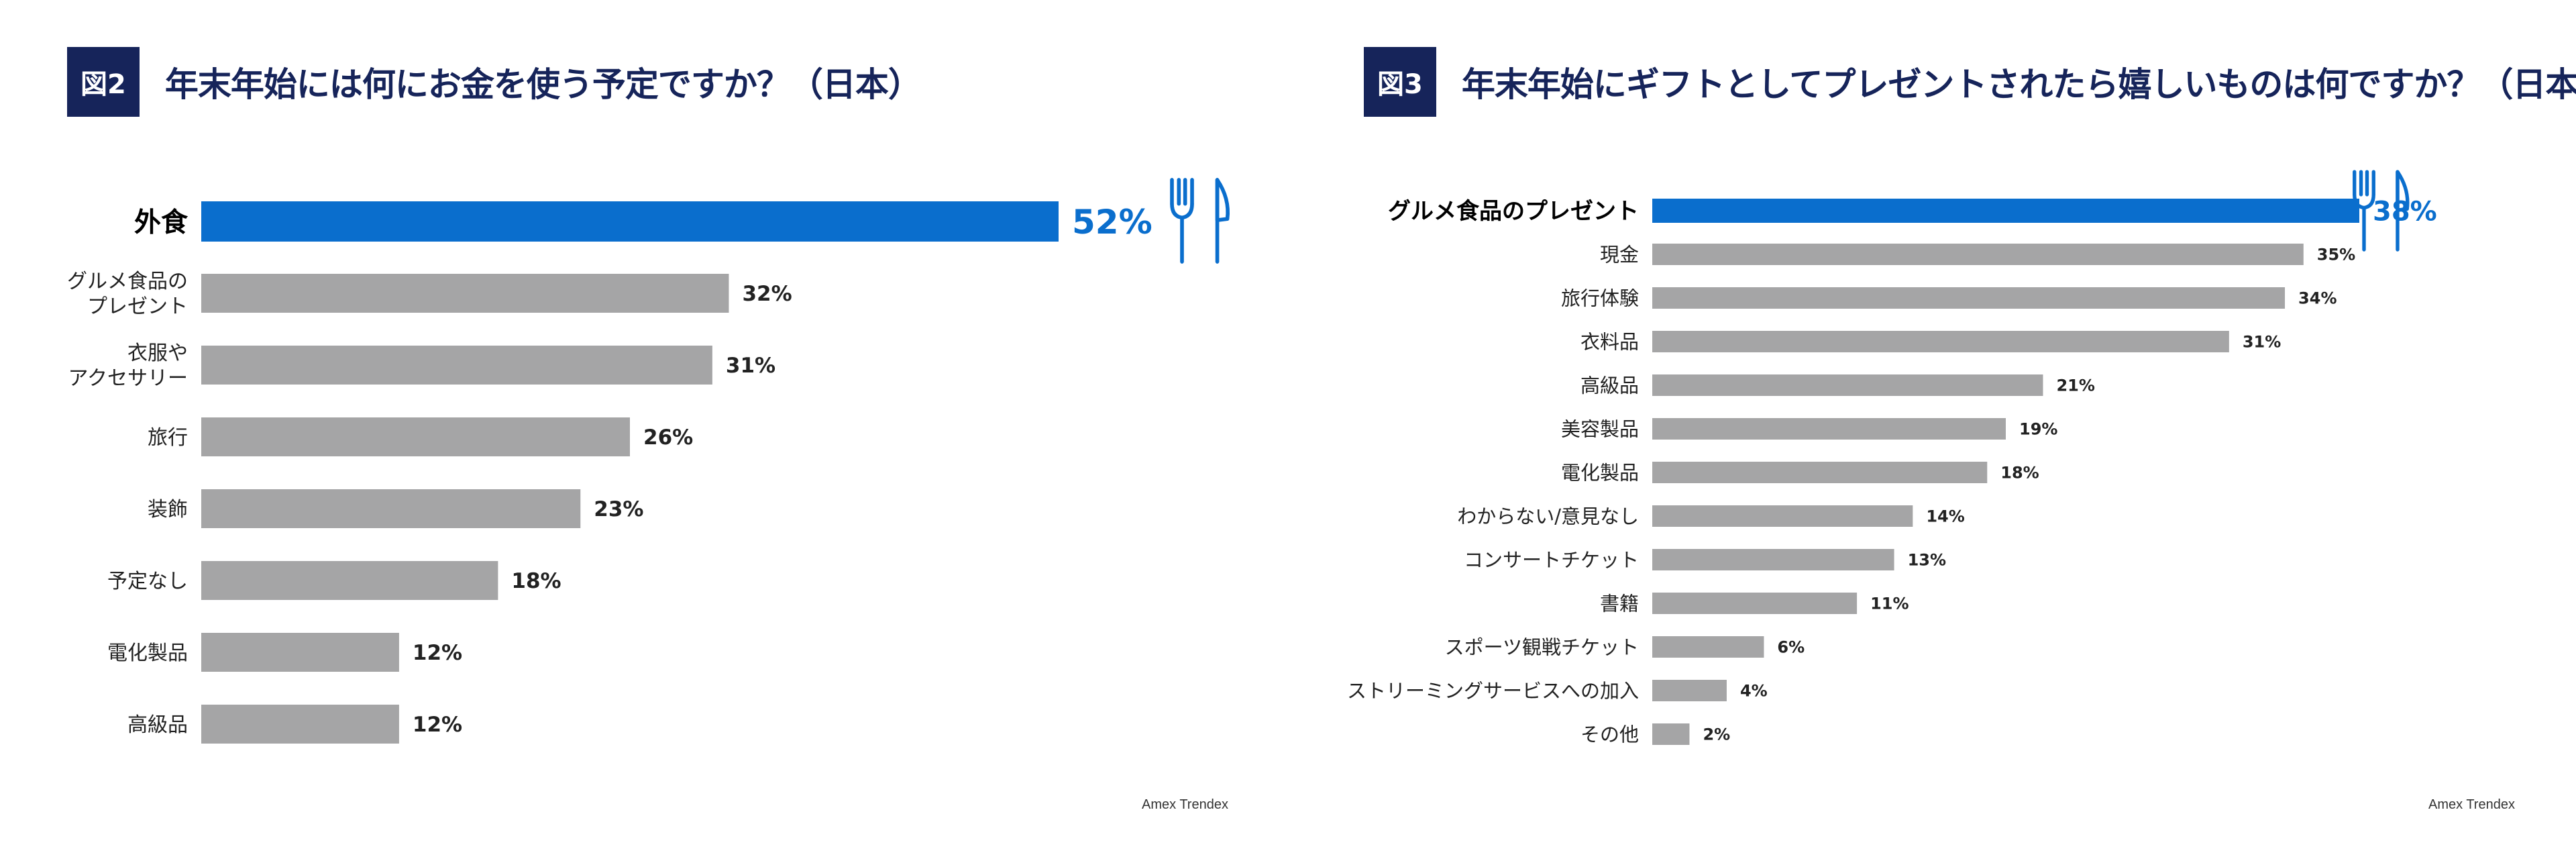 The image size is (2576, 859). Describe the element at coordinates (1548, 516) in the screenshot. I see `category-label: わからない/意見なし` at that location.